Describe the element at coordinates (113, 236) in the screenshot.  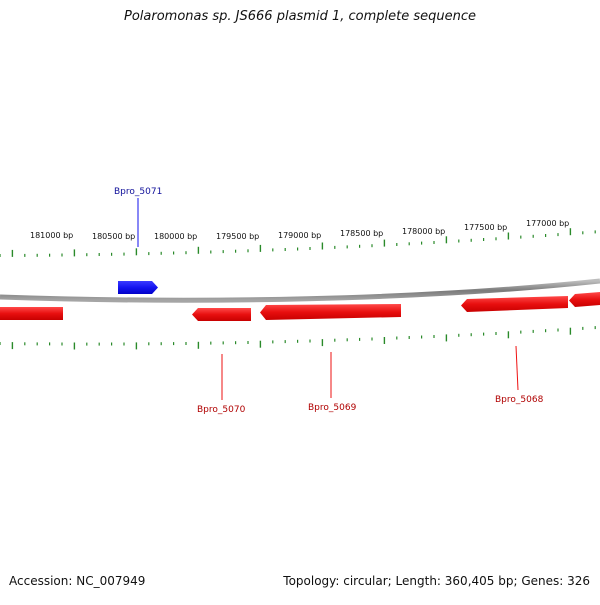
I see `position-label: 180500 bp` at that location.